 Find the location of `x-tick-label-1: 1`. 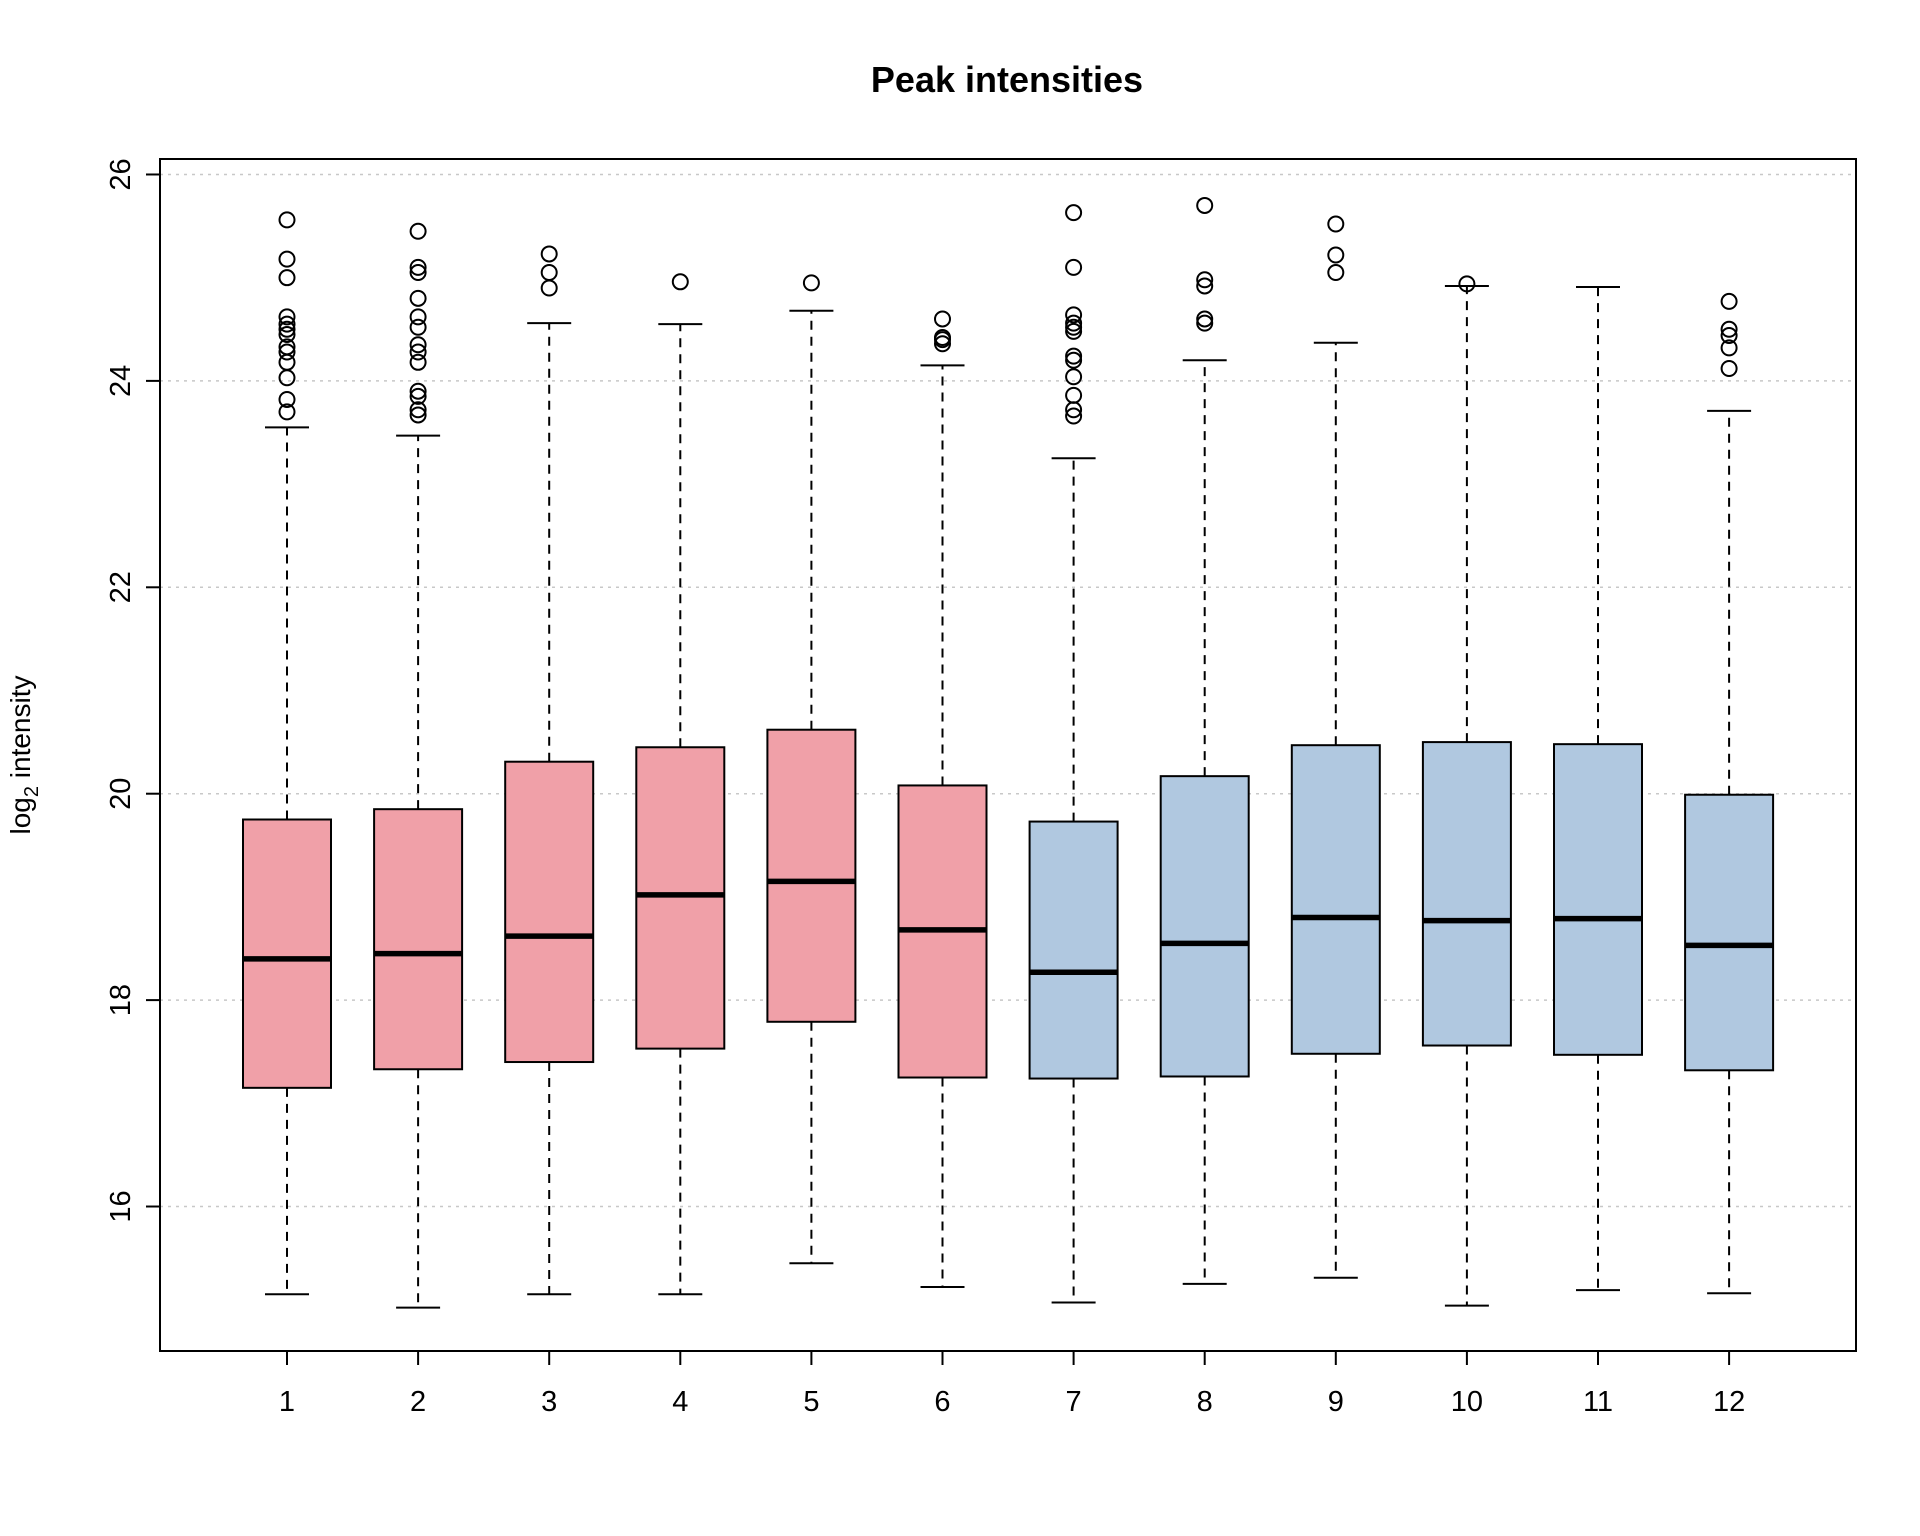

x-tick-label-1: 1 is located at coordinates (287, 1402).